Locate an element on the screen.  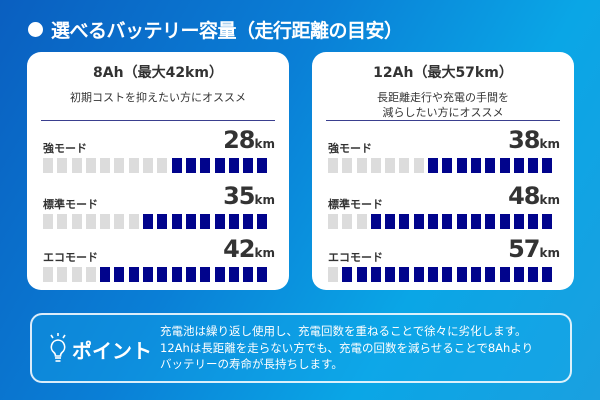
range-number: 48 is located at coordinates (524, 196).